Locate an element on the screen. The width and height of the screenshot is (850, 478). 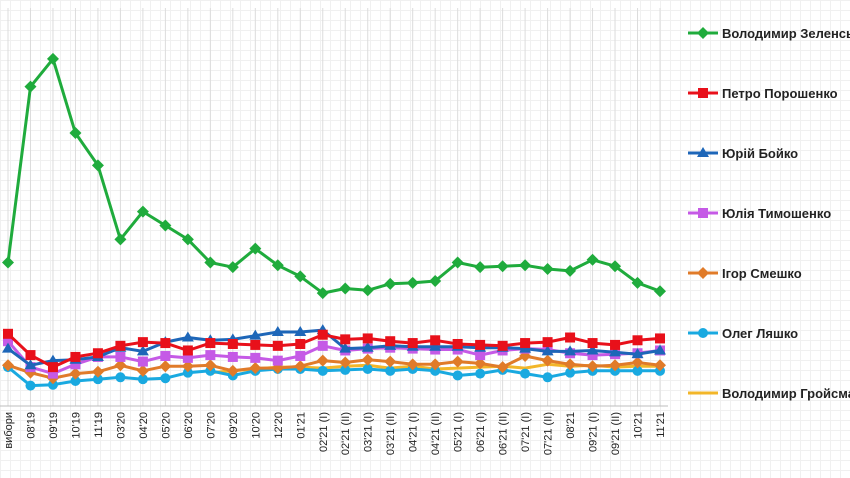
x-tick-label: 02'21 (I) is located at coordinates (324, 432).